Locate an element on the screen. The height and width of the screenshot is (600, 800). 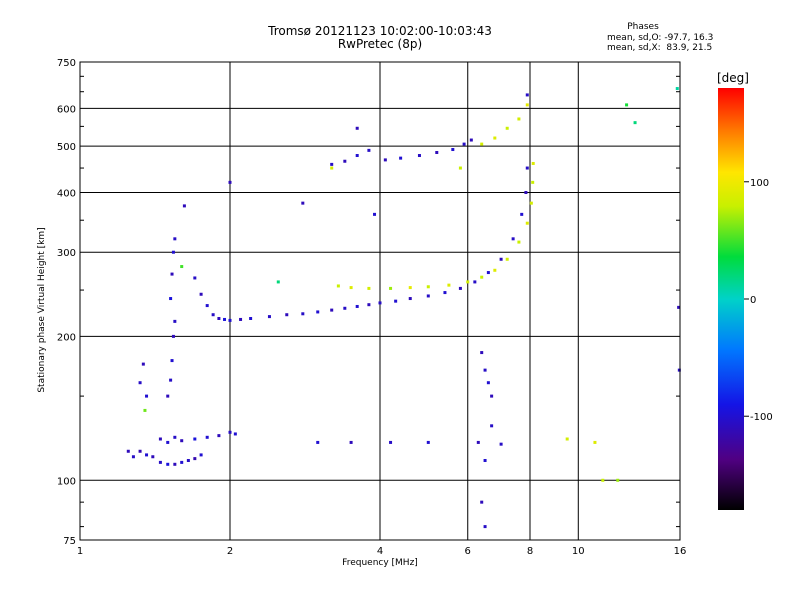
phases-heading: Phases is located at coordinates (643, 27).